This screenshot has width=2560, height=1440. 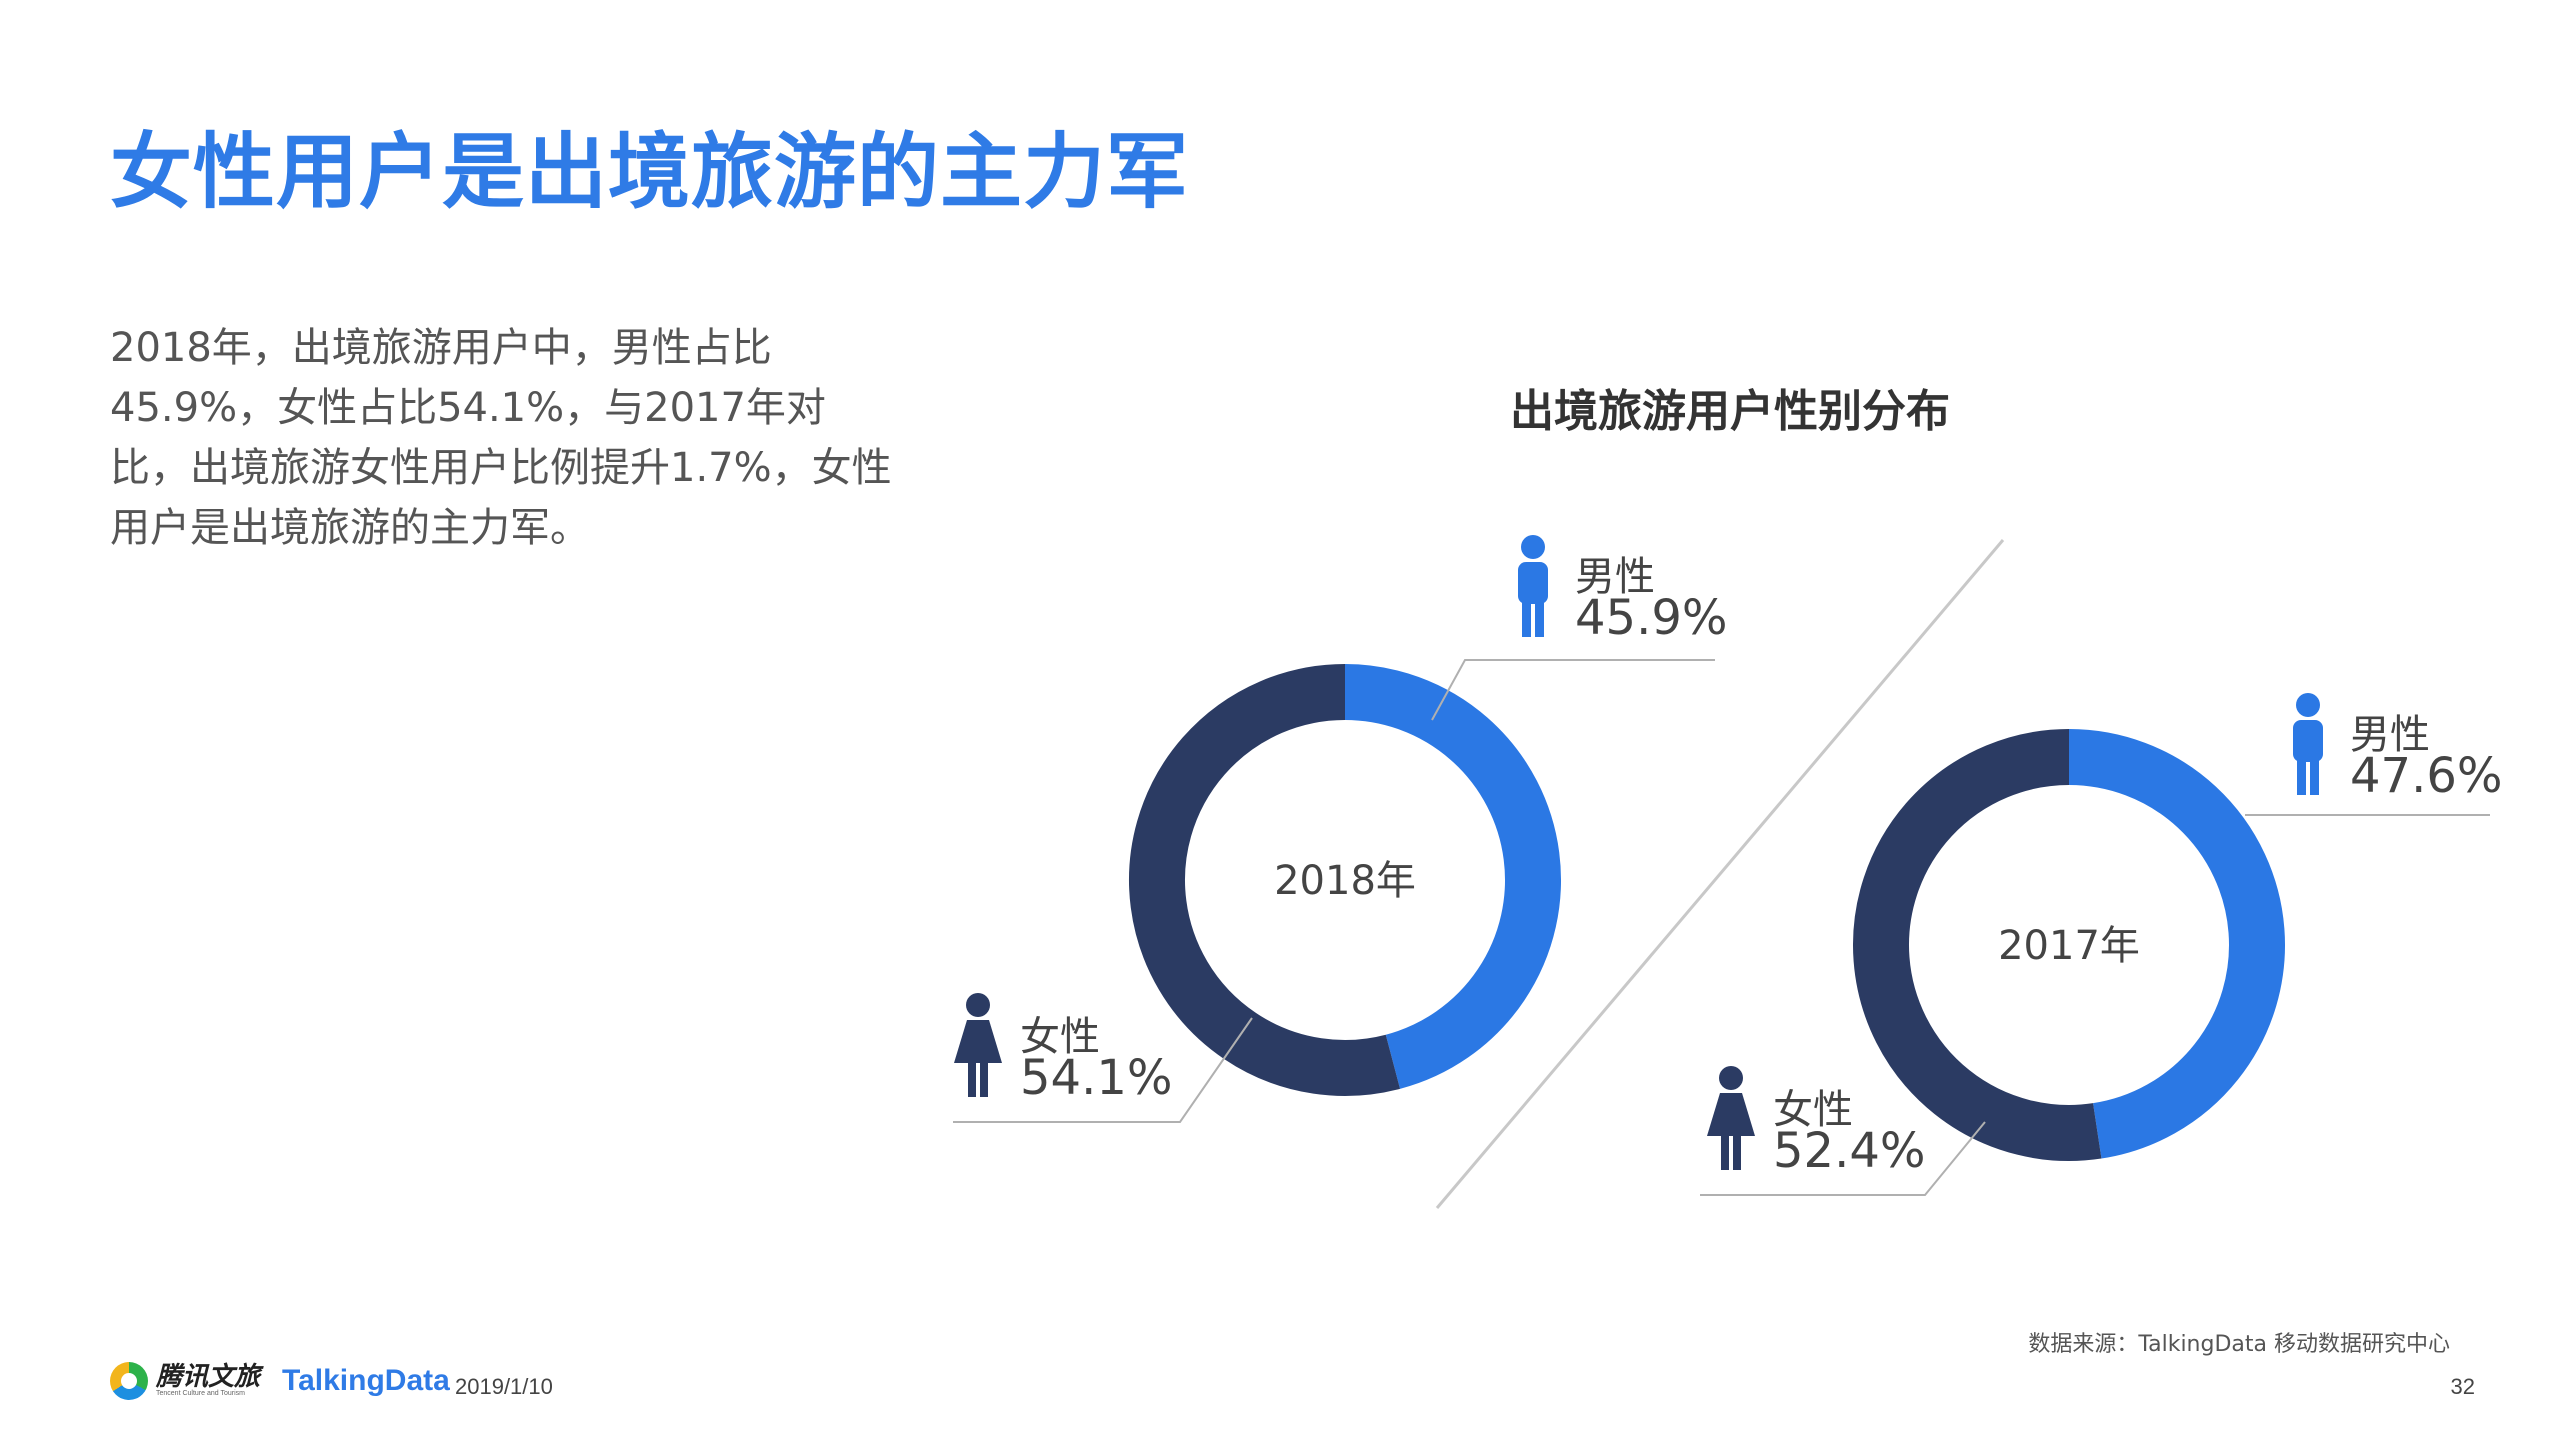 I want to click on page-number: 32, so click(x=2462, y=1386).